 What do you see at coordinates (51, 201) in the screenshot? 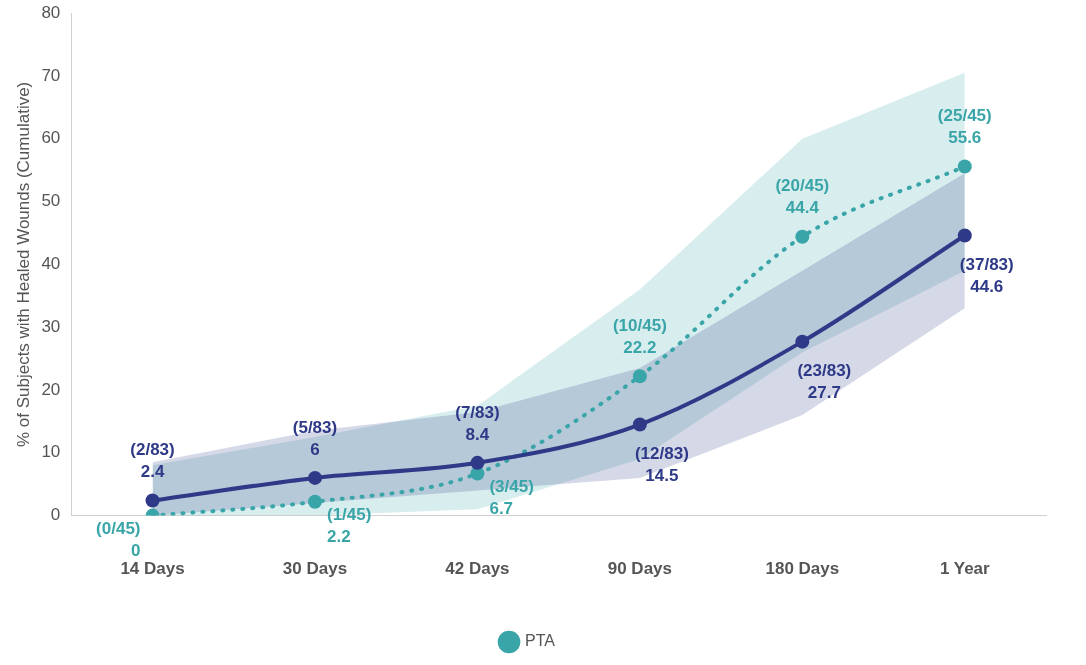
I see `y-tick-label: 50` at bounding box center [51, 201].